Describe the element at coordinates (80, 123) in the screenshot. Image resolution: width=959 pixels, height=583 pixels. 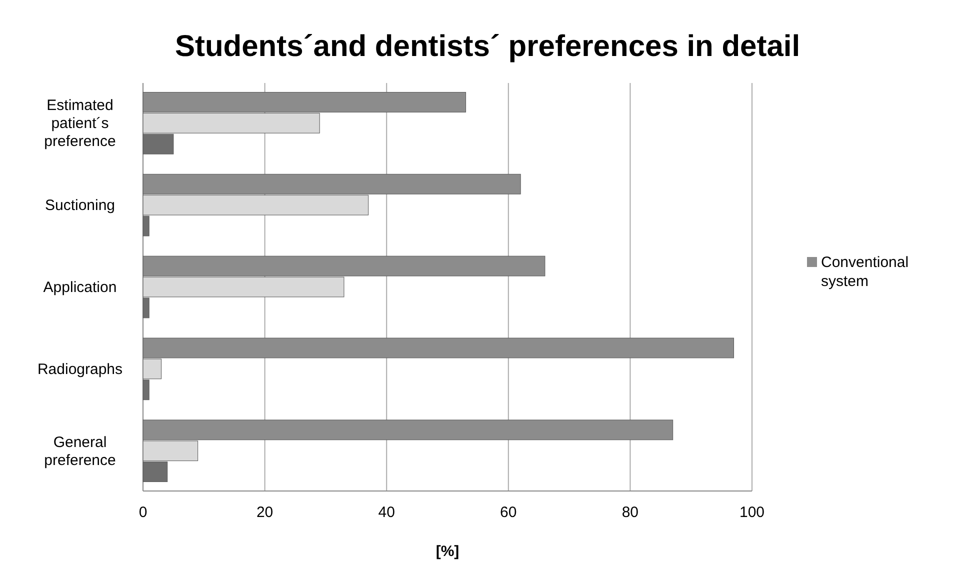
I see `y-tick-label: Estimated patient´s preference` at that location.